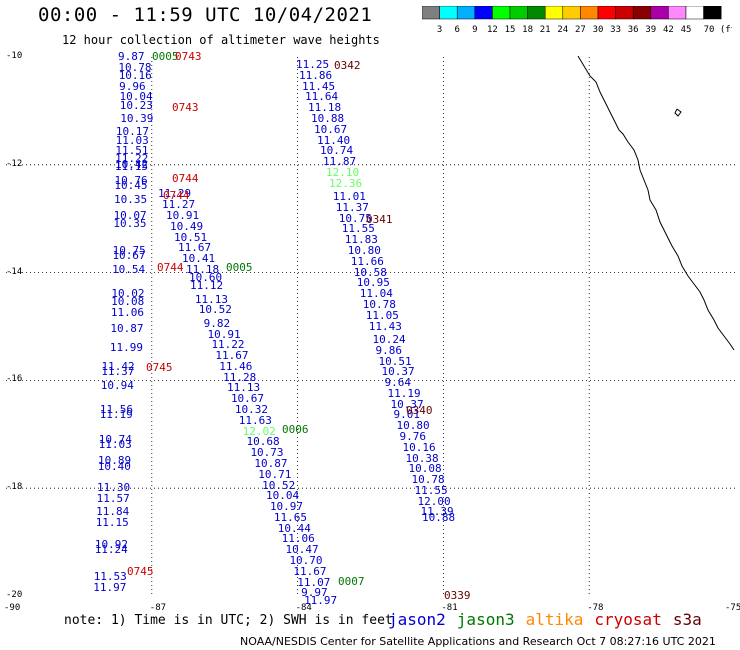 This screenshot has height=650, width=740. I want to click on pass-time-label: 0339, so click(457, 595).